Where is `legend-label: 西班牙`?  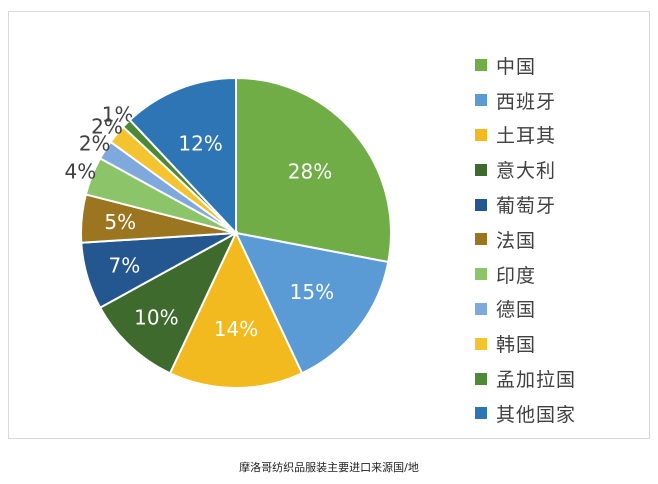
legend-label: 西班牙 is located at coordinates (526, 101).